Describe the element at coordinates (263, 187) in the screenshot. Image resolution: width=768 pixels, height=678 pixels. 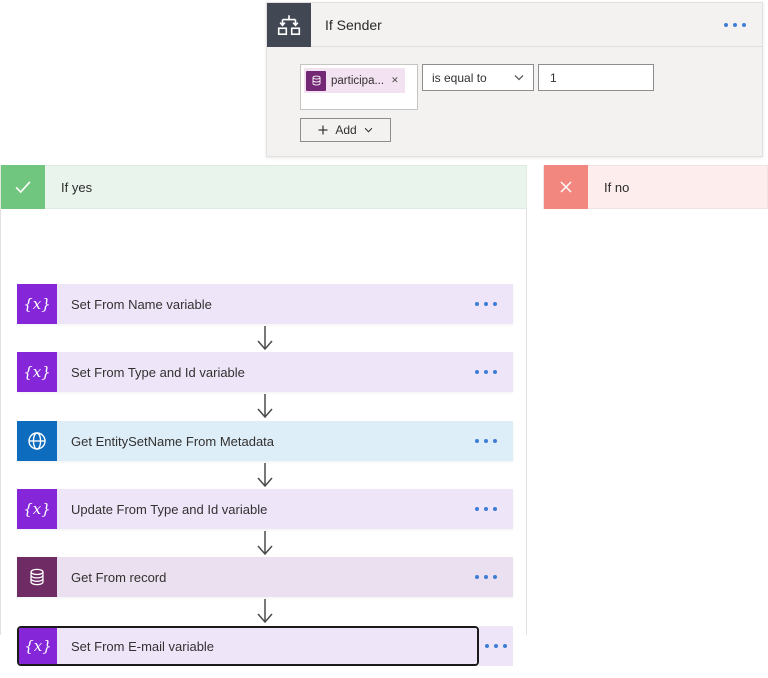
I see `if-yes-header: If yes` at that location.